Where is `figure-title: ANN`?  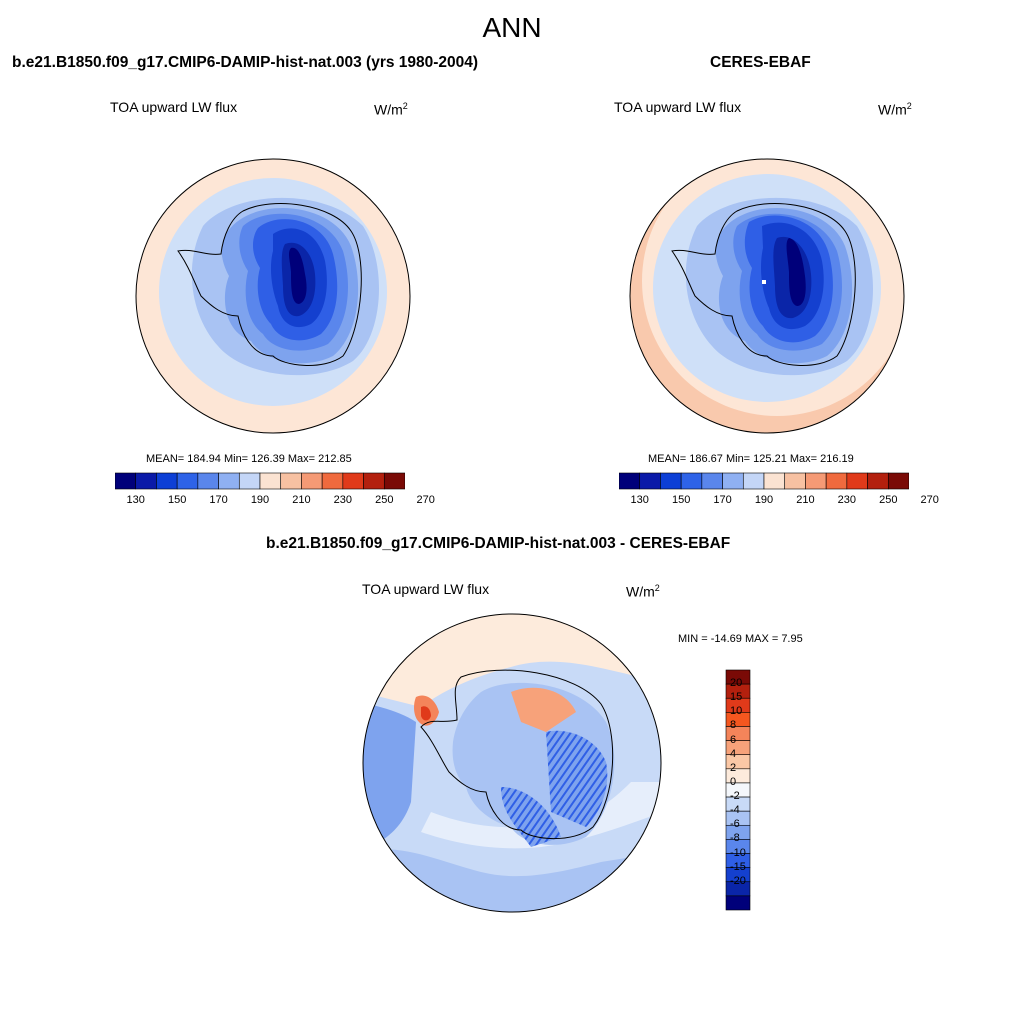
figure-title: ANN is located at coordinates (512, 27).